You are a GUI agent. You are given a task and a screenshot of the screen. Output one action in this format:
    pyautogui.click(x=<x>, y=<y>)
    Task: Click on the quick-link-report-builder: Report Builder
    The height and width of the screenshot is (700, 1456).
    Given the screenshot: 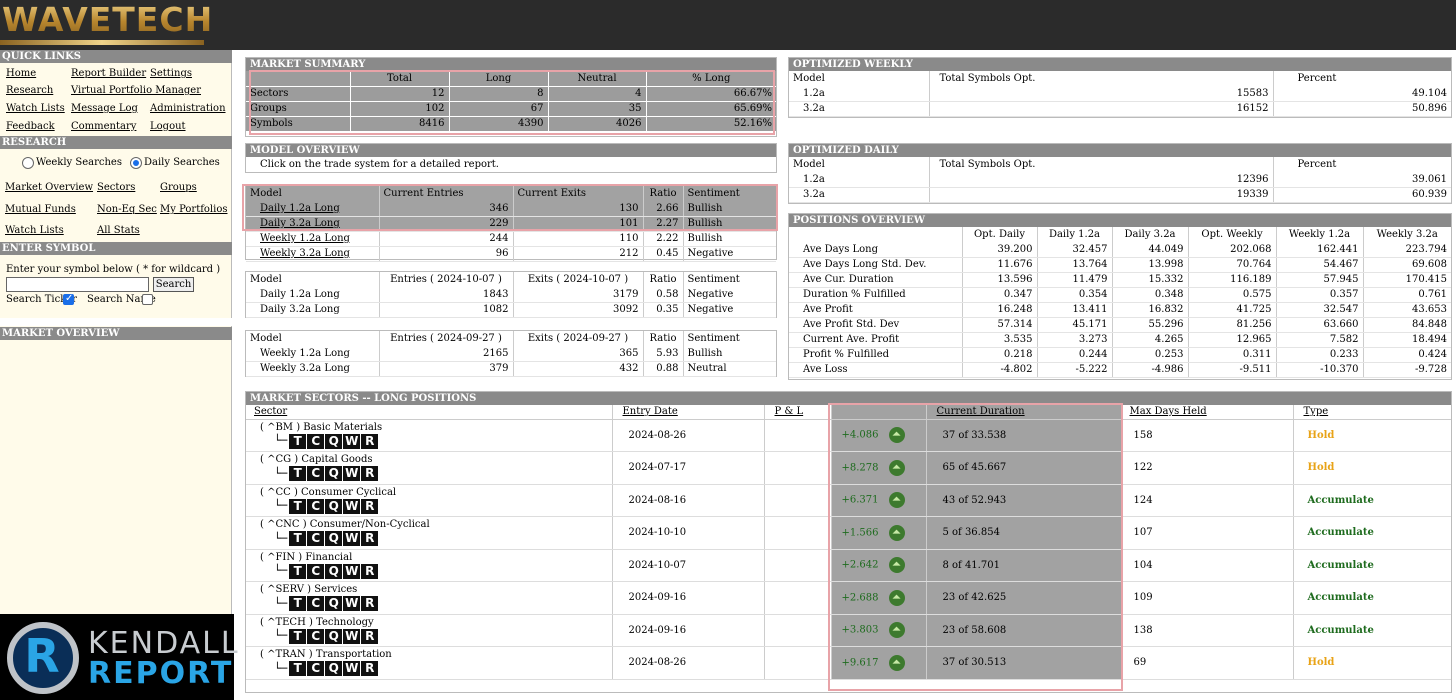 What is the action you would take?
    pyautogui.click(x=109, y=73)
    